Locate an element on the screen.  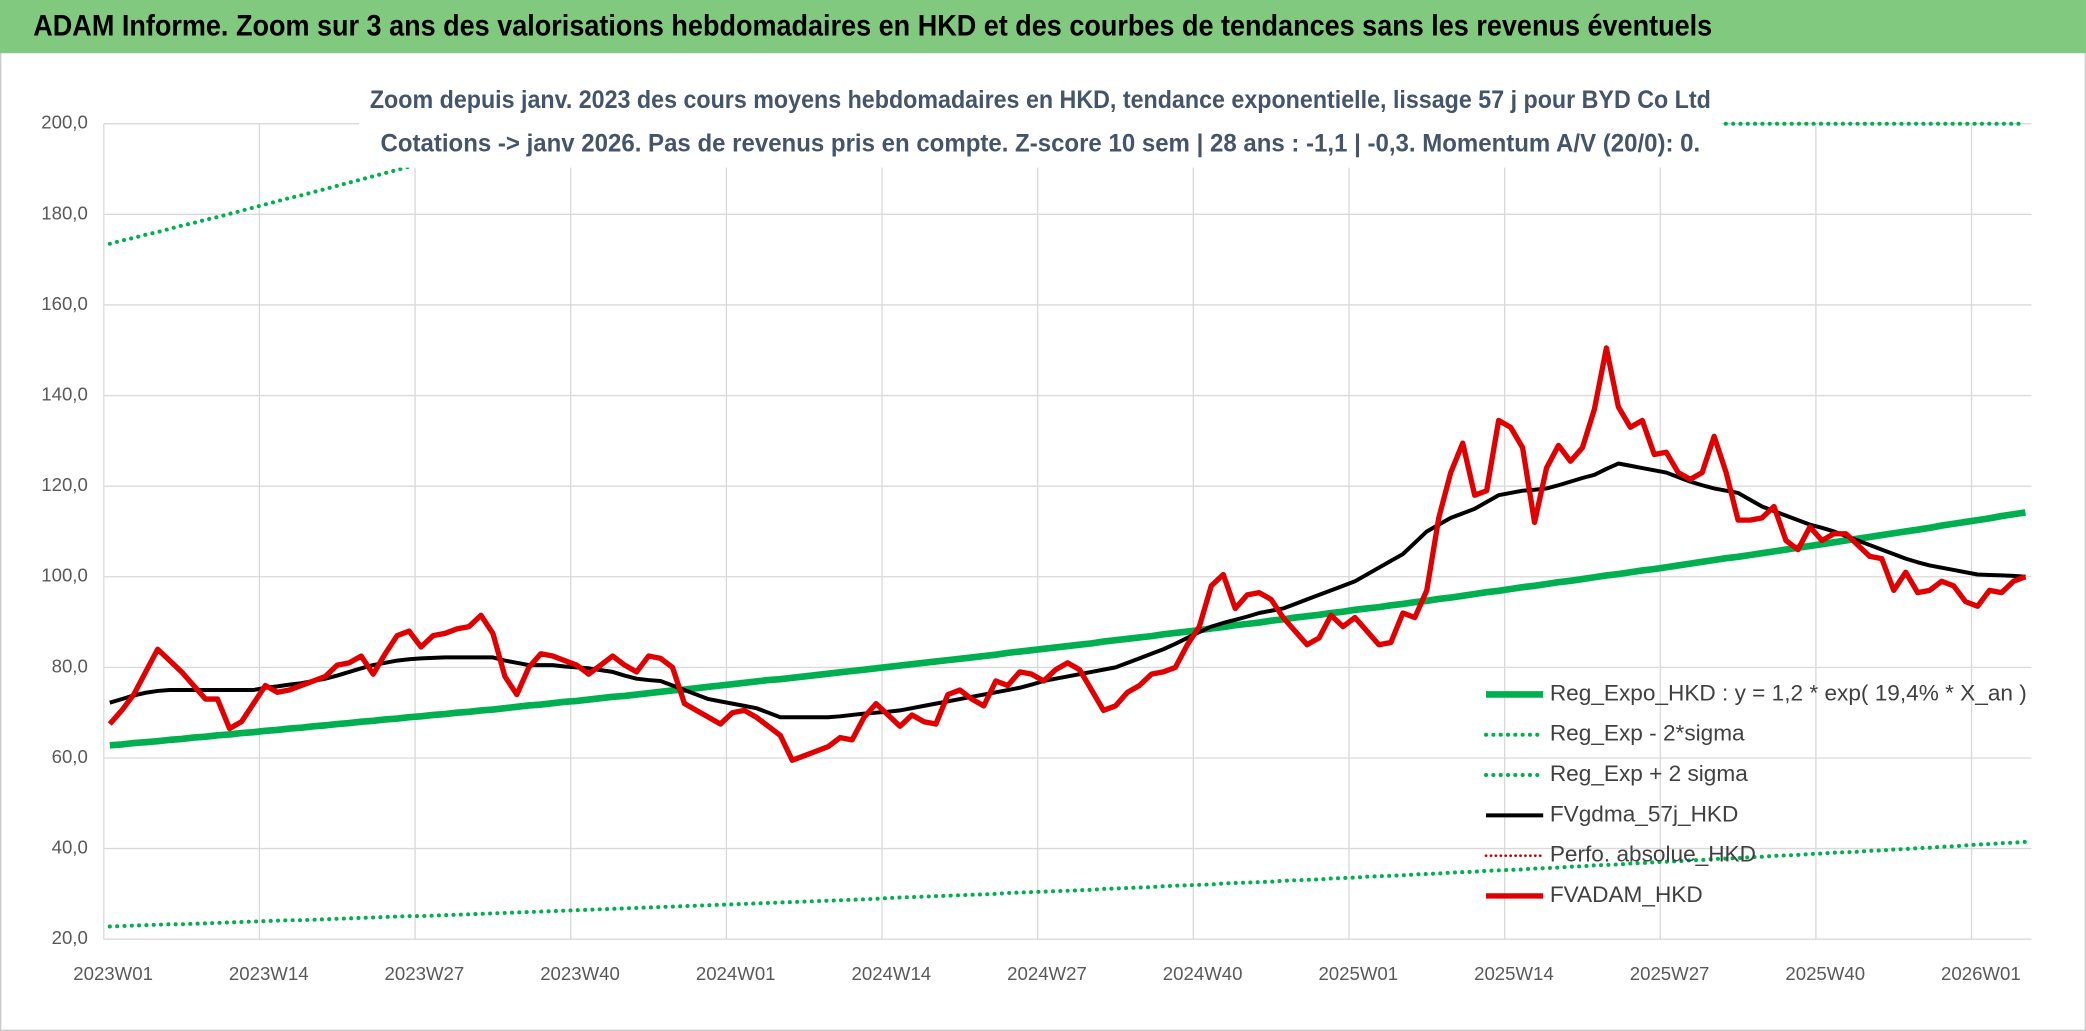
x-tick-label: 2024W40 is located at coordinates (1203, 973).